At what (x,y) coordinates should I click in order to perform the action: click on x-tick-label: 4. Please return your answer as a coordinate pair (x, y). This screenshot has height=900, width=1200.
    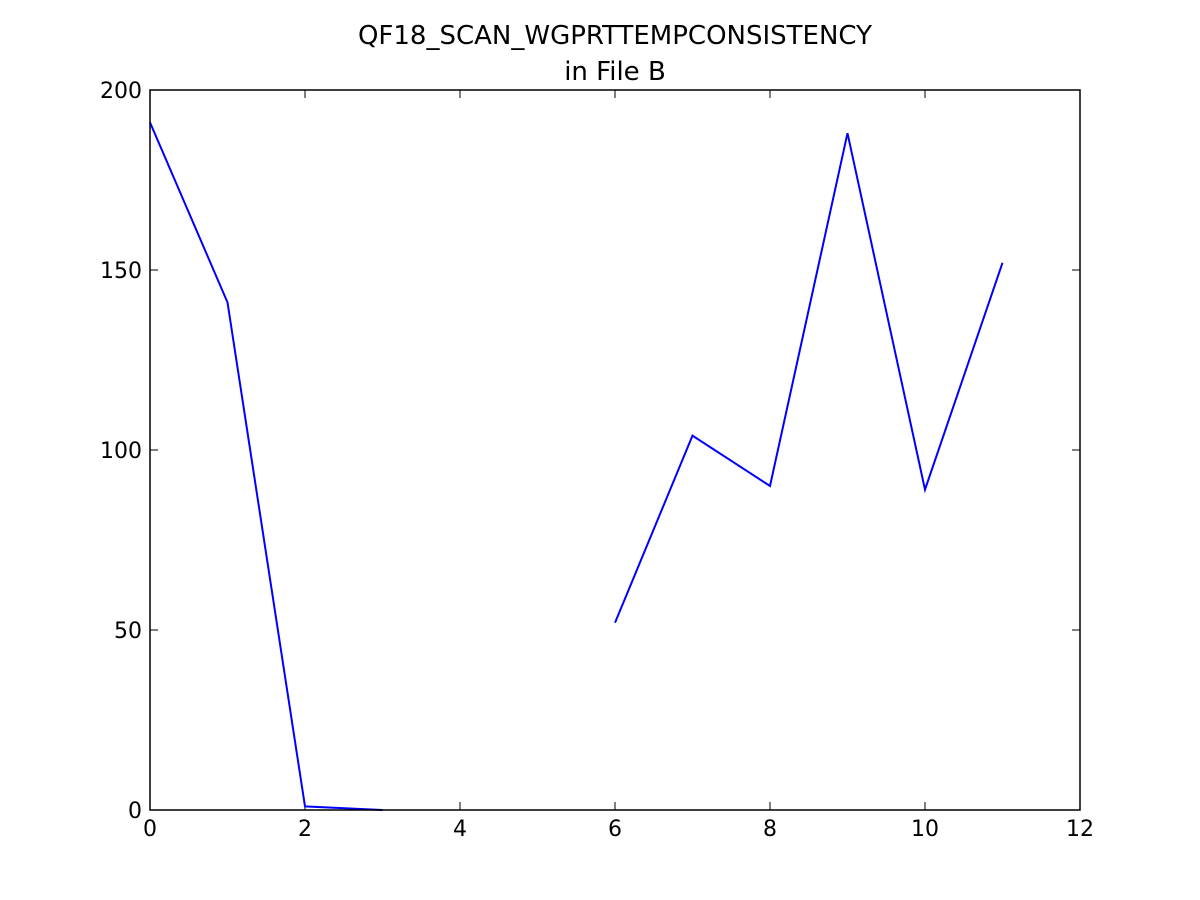
    Looking at the image, I should click on (460, 829).